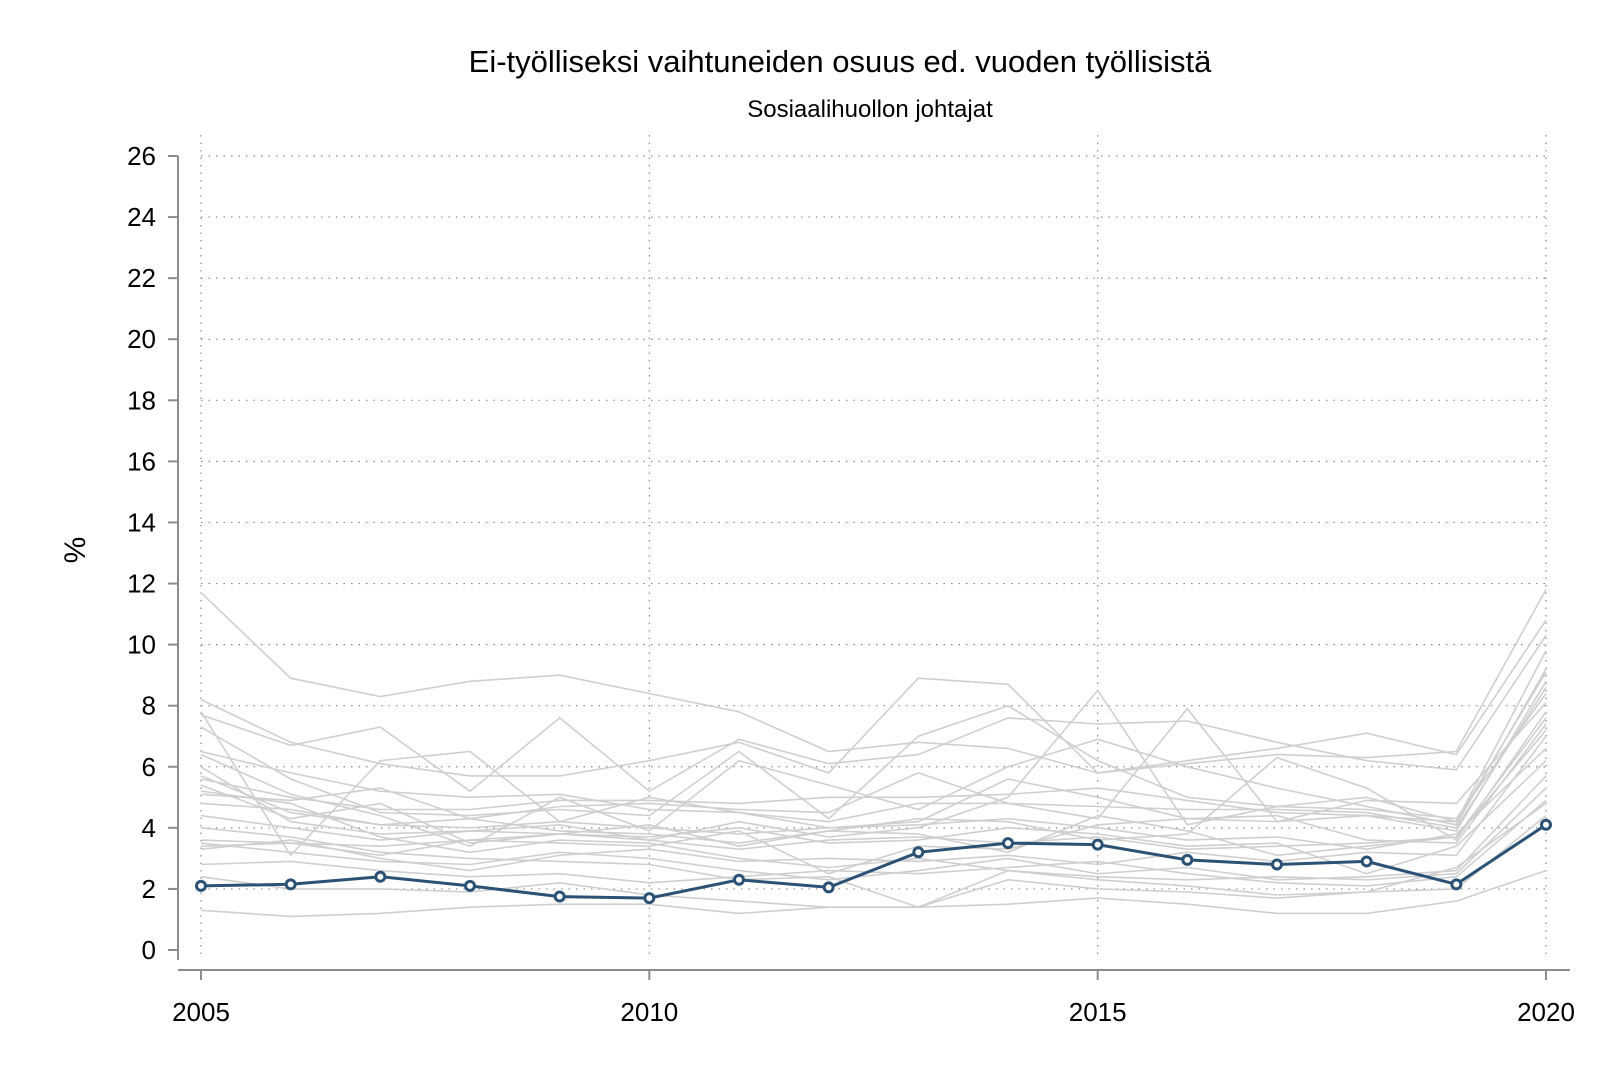 This screenshot has width=1600, height=1067. I want to click on highlight-point-2007, so click(380, 876).